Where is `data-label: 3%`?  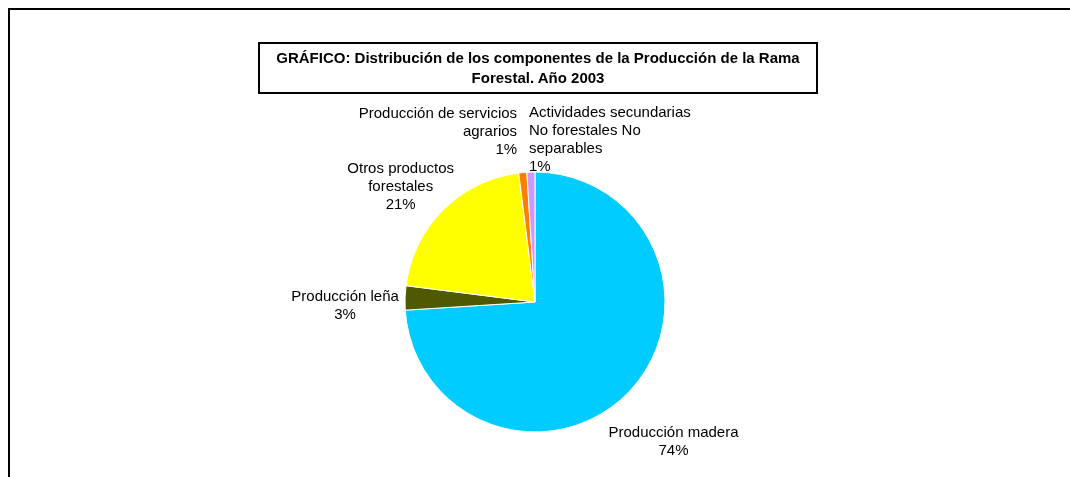 data-label: 3% is located at coordinates (345, 314).